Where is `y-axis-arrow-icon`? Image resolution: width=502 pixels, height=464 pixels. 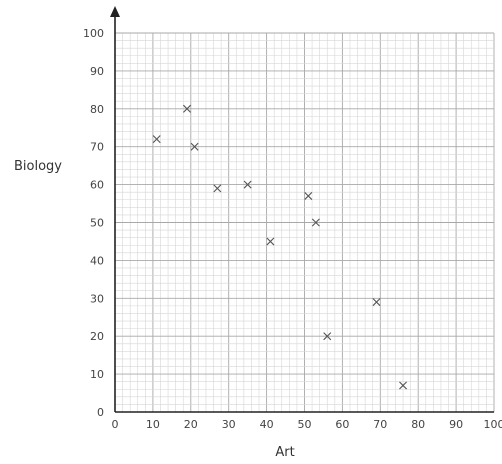 y-axis-arrow-icon is located at coordinates (115, 11).